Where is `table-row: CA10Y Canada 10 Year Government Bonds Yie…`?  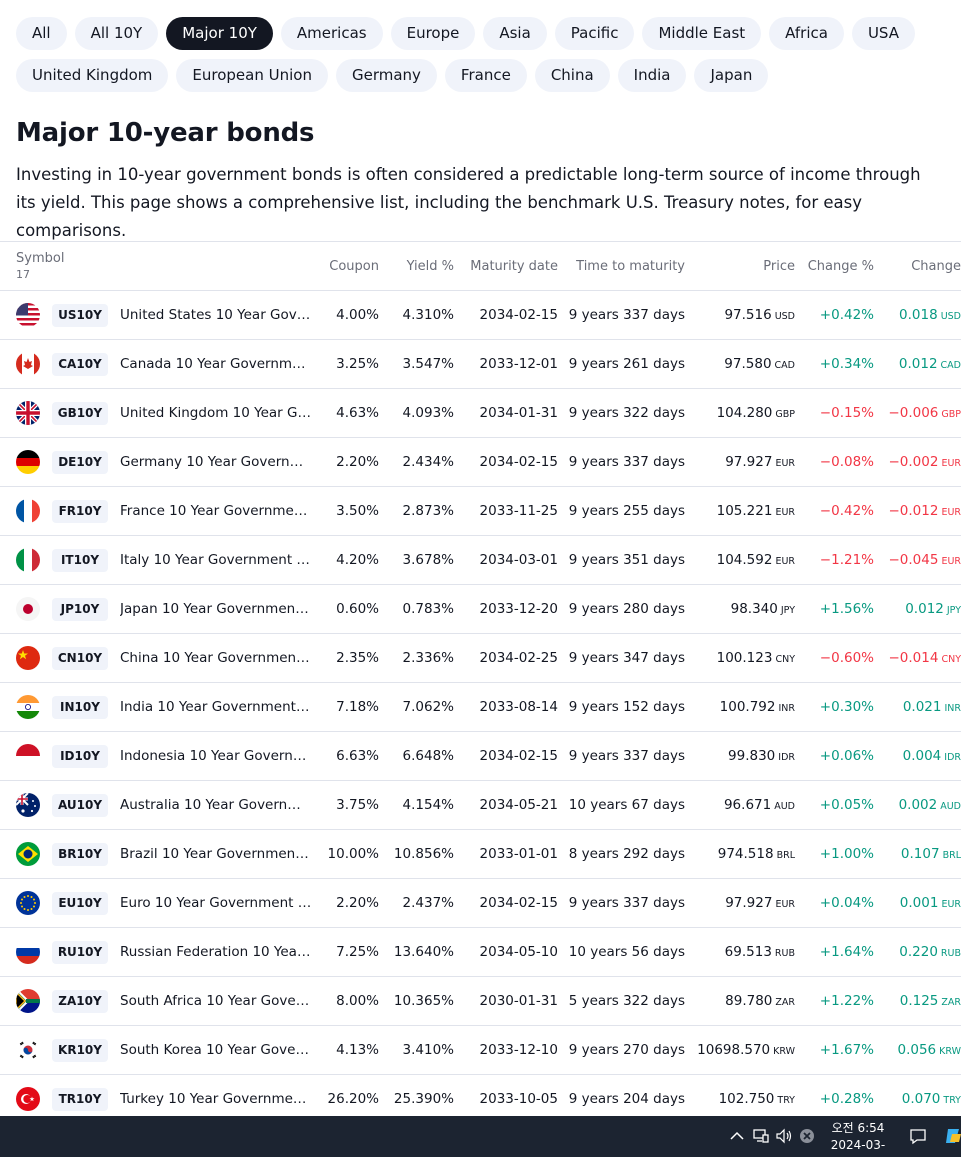
table-row: CA10Y Canada 10 Year Government Bonds Yie… is located at coordinates (480, 364).